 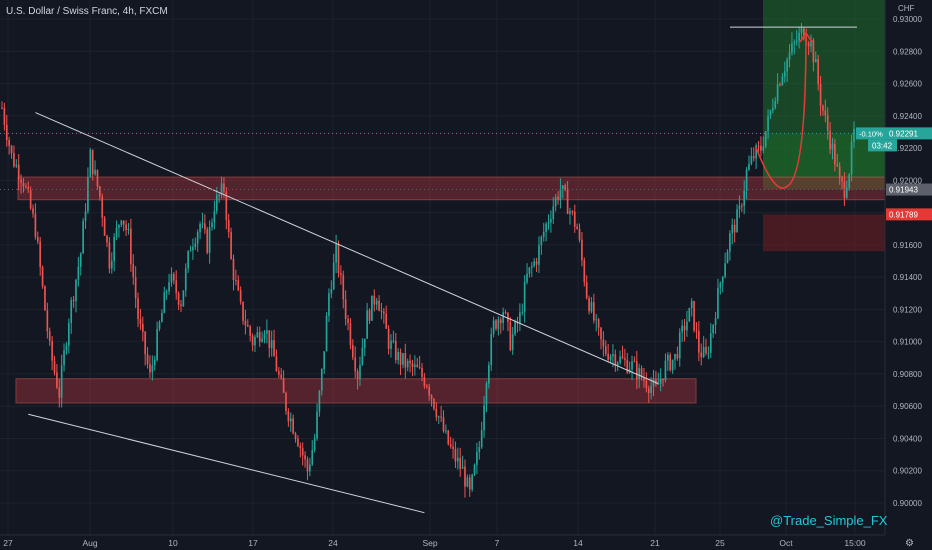 I want to click on price-tag-label: 0.91943, so click(x=903, y=190).